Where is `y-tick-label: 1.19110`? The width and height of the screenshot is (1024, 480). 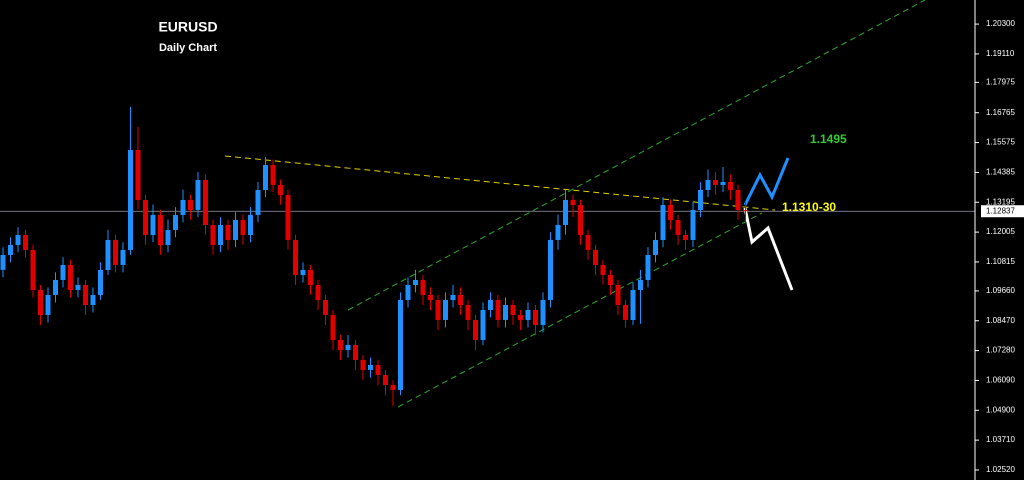
y-tick-label: 1.19110 is located at coordinates (1000, 53).